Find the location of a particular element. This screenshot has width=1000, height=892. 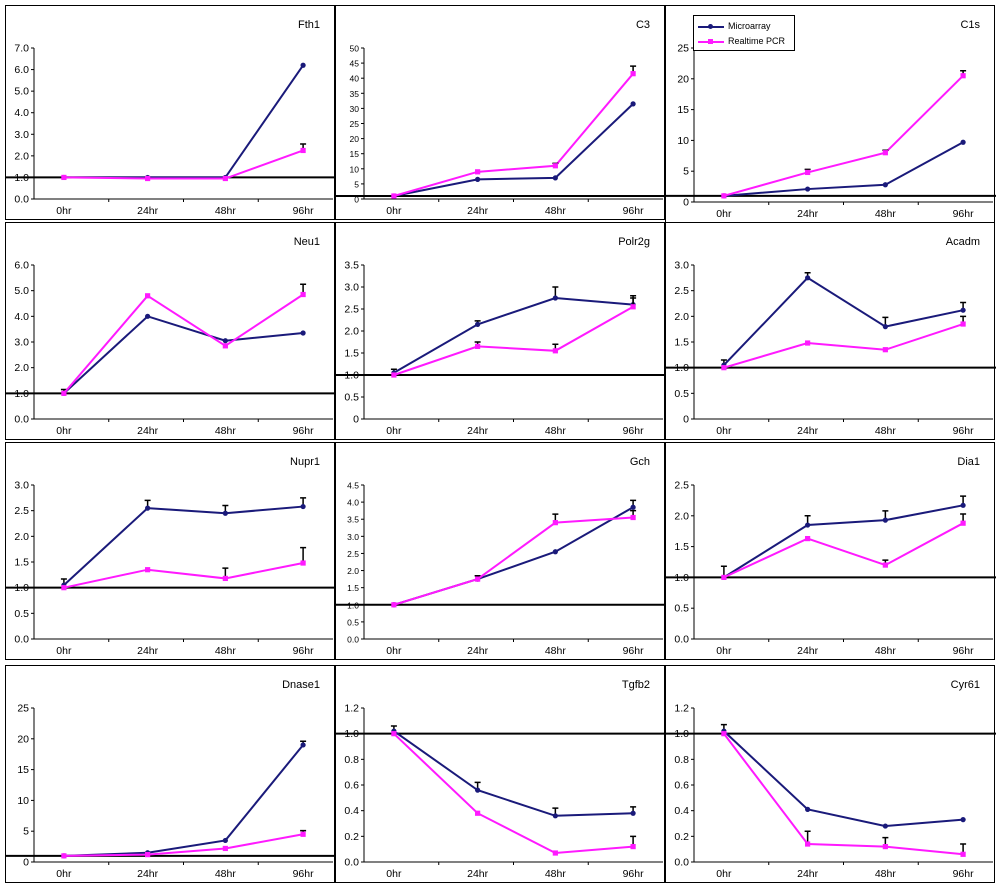

chart-panel-dnase1: Dnase1 0 5 10 15 20 25 0hr 24hr 48hr 96hr is located at coordinates (170, 774).